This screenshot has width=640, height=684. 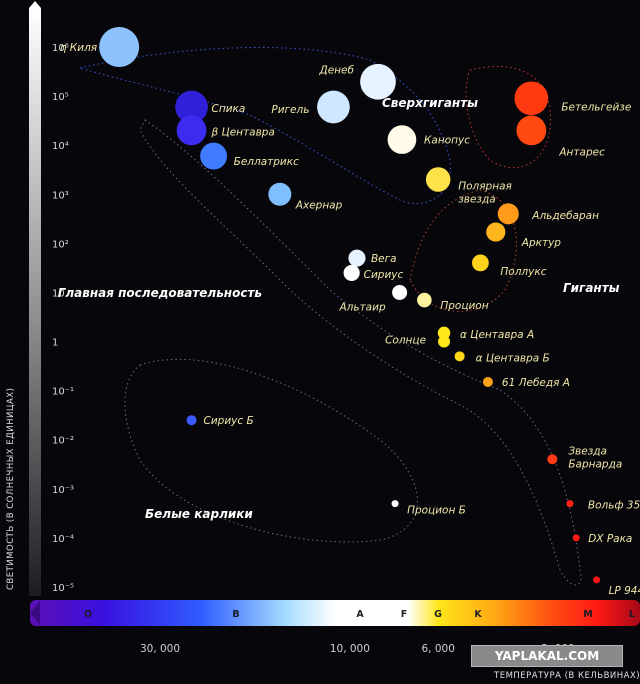 What do you see at coordinates (60, 48) in the screenshot?
I see `y-tick-label: 10⁶` at bounding box center [60, 48].